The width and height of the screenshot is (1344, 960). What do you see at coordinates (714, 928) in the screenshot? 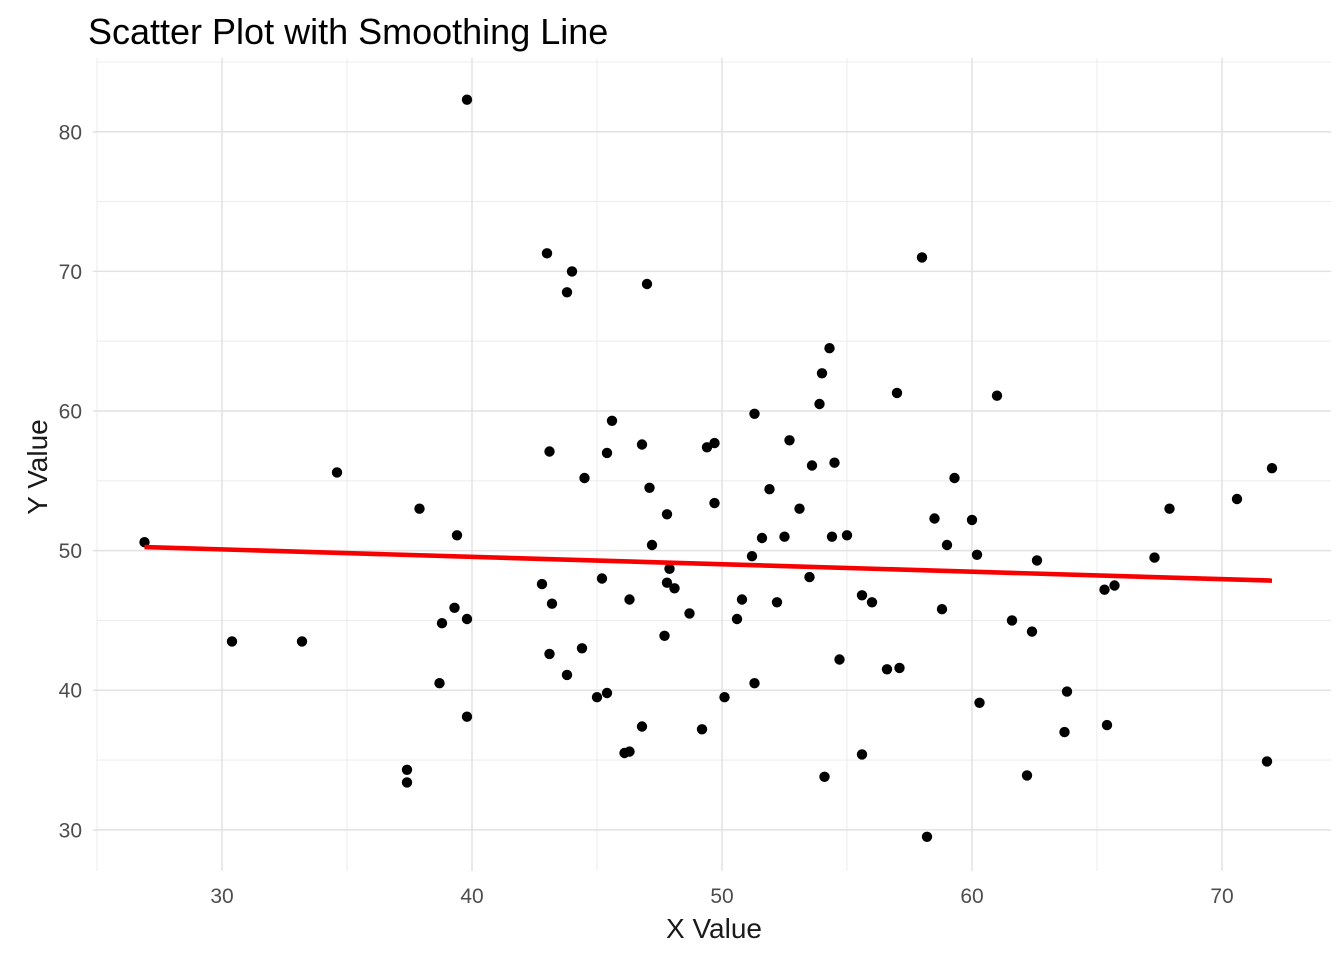
I see `x-axis-title: X Value` at bounding box center [714, 928].